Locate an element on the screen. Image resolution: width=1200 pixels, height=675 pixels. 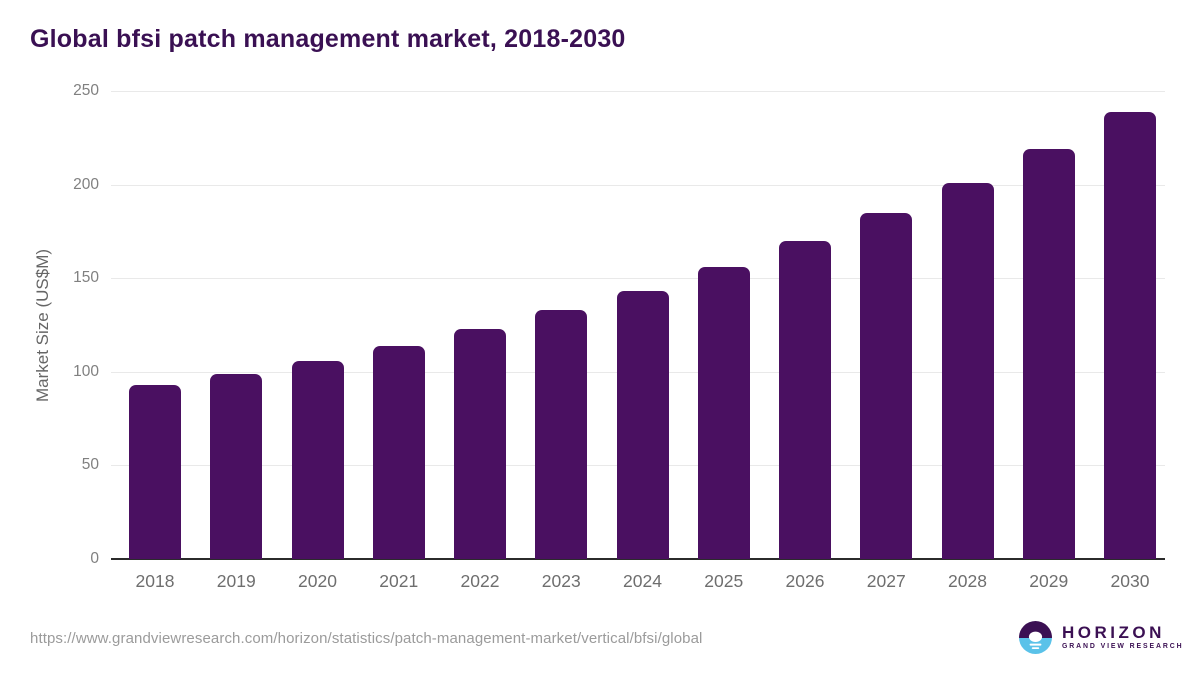
y-tick-label-100: 100 is located at coordinates (86, 371).